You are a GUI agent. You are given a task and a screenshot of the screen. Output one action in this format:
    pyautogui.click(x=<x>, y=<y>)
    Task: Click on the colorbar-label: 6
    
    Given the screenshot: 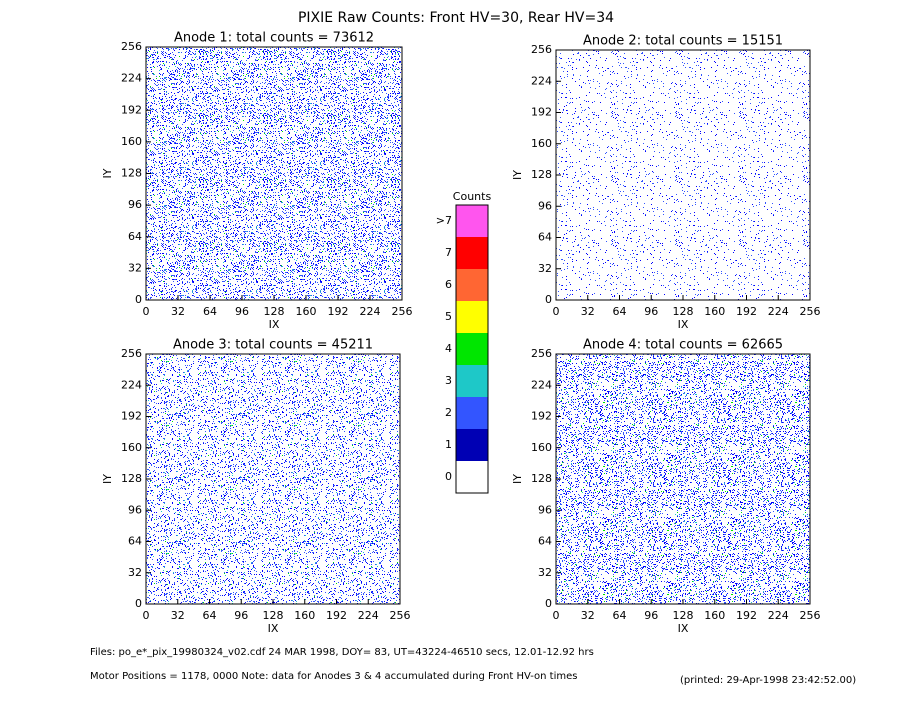 What is the action you would take?
    pyautogui.click(x=448, y=284)
    